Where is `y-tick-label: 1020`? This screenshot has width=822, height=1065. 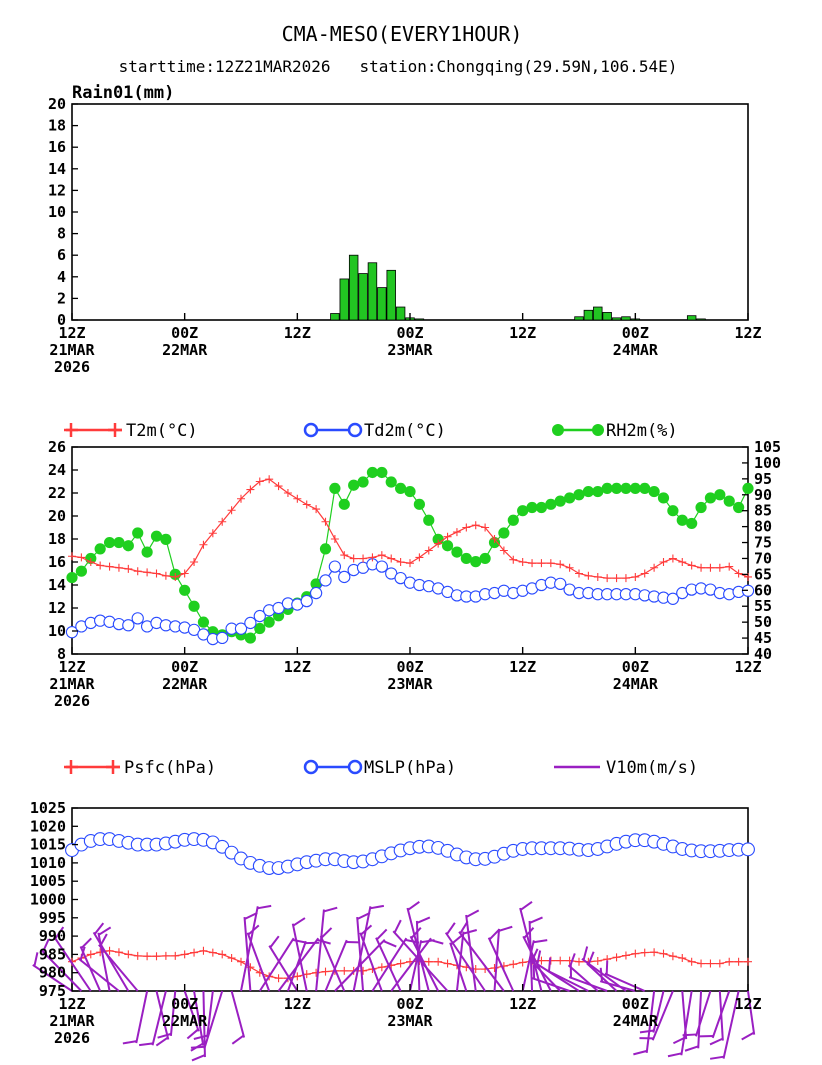
y-tick-label: 1020 is located at coordinates (48, 826).